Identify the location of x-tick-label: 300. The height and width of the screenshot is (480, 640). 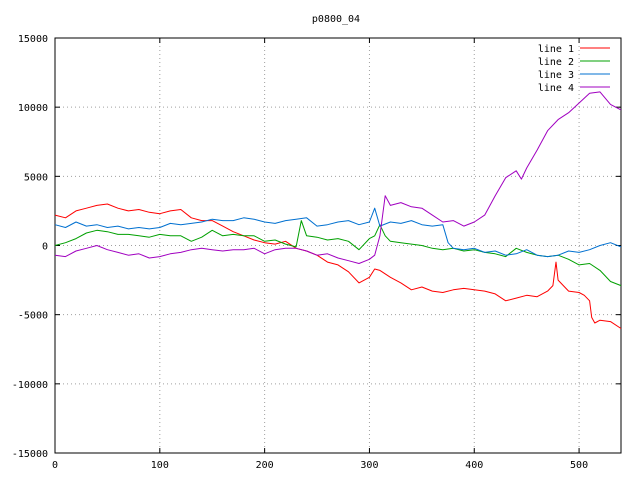
(369, 465).